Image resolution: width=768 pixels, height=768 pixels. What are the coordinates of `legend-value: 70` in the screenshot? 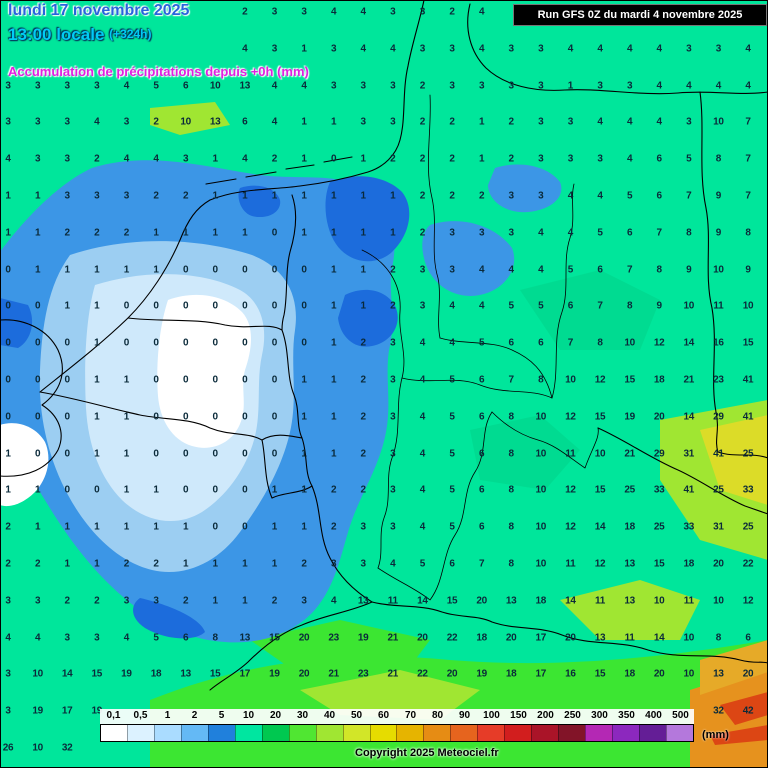 It's located at (410, 715).